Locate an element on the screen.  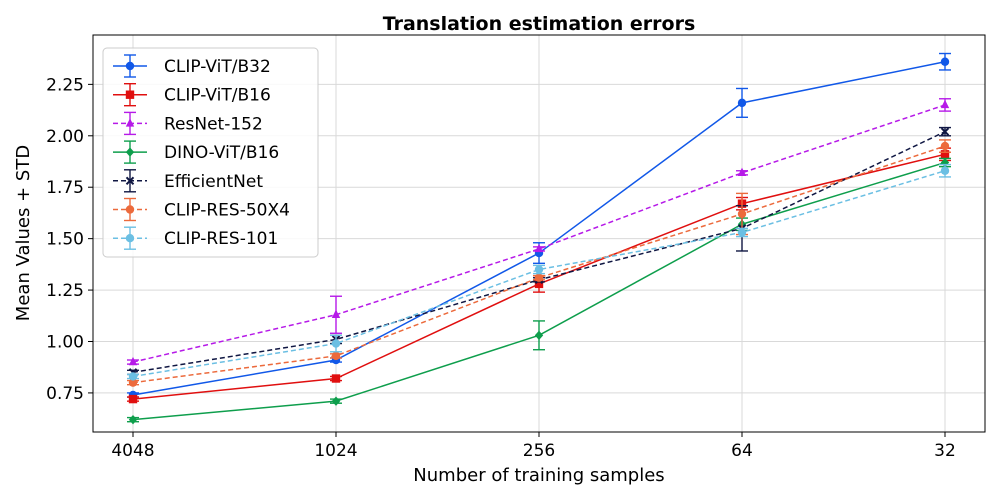
legend-item: EfficientNet is located at coordinates (188, 181).